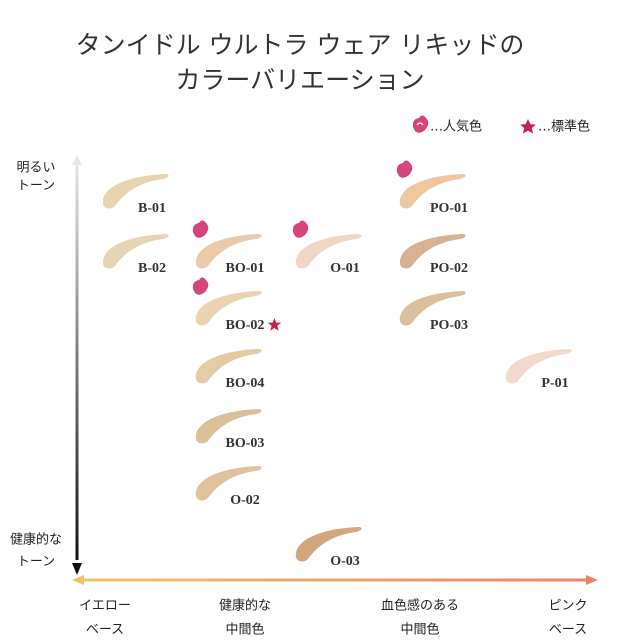  I want to click on shade-label: PO-03, so click(449, 325).